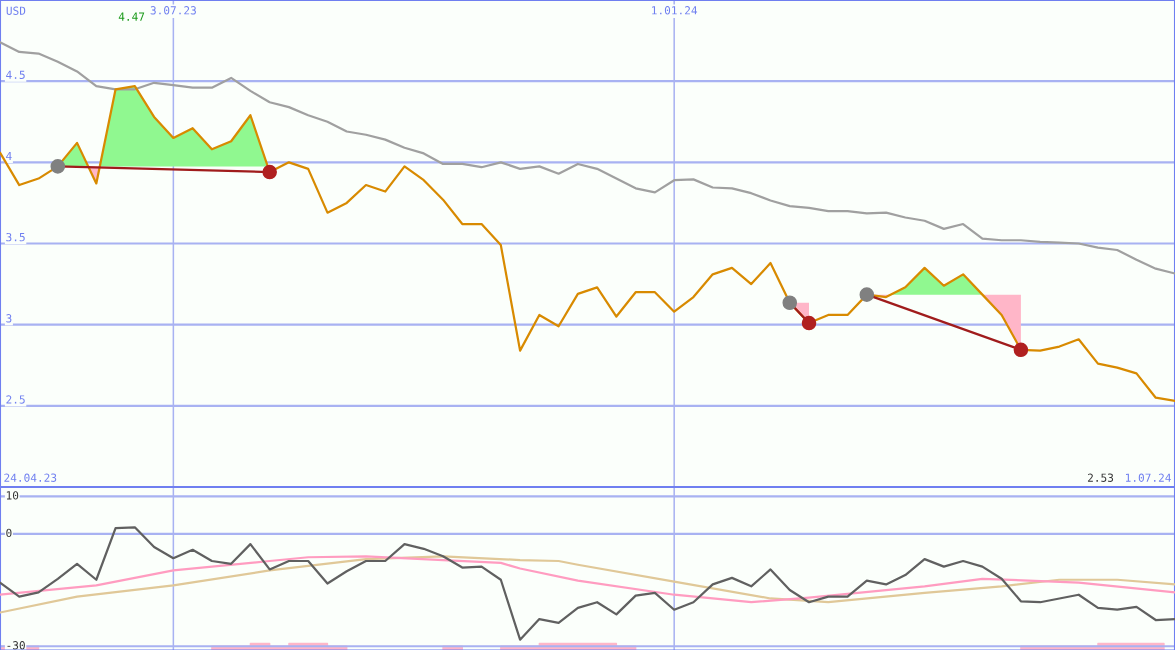  Describe the element at coordinates (30, 477) in the screenshot. I see `annotation: 24.04.23` at that location.